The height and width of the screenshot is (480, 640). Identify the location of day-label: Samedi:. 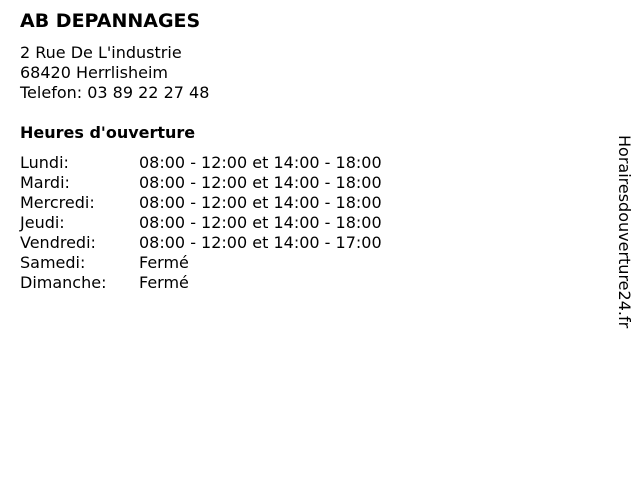
(53, 262).